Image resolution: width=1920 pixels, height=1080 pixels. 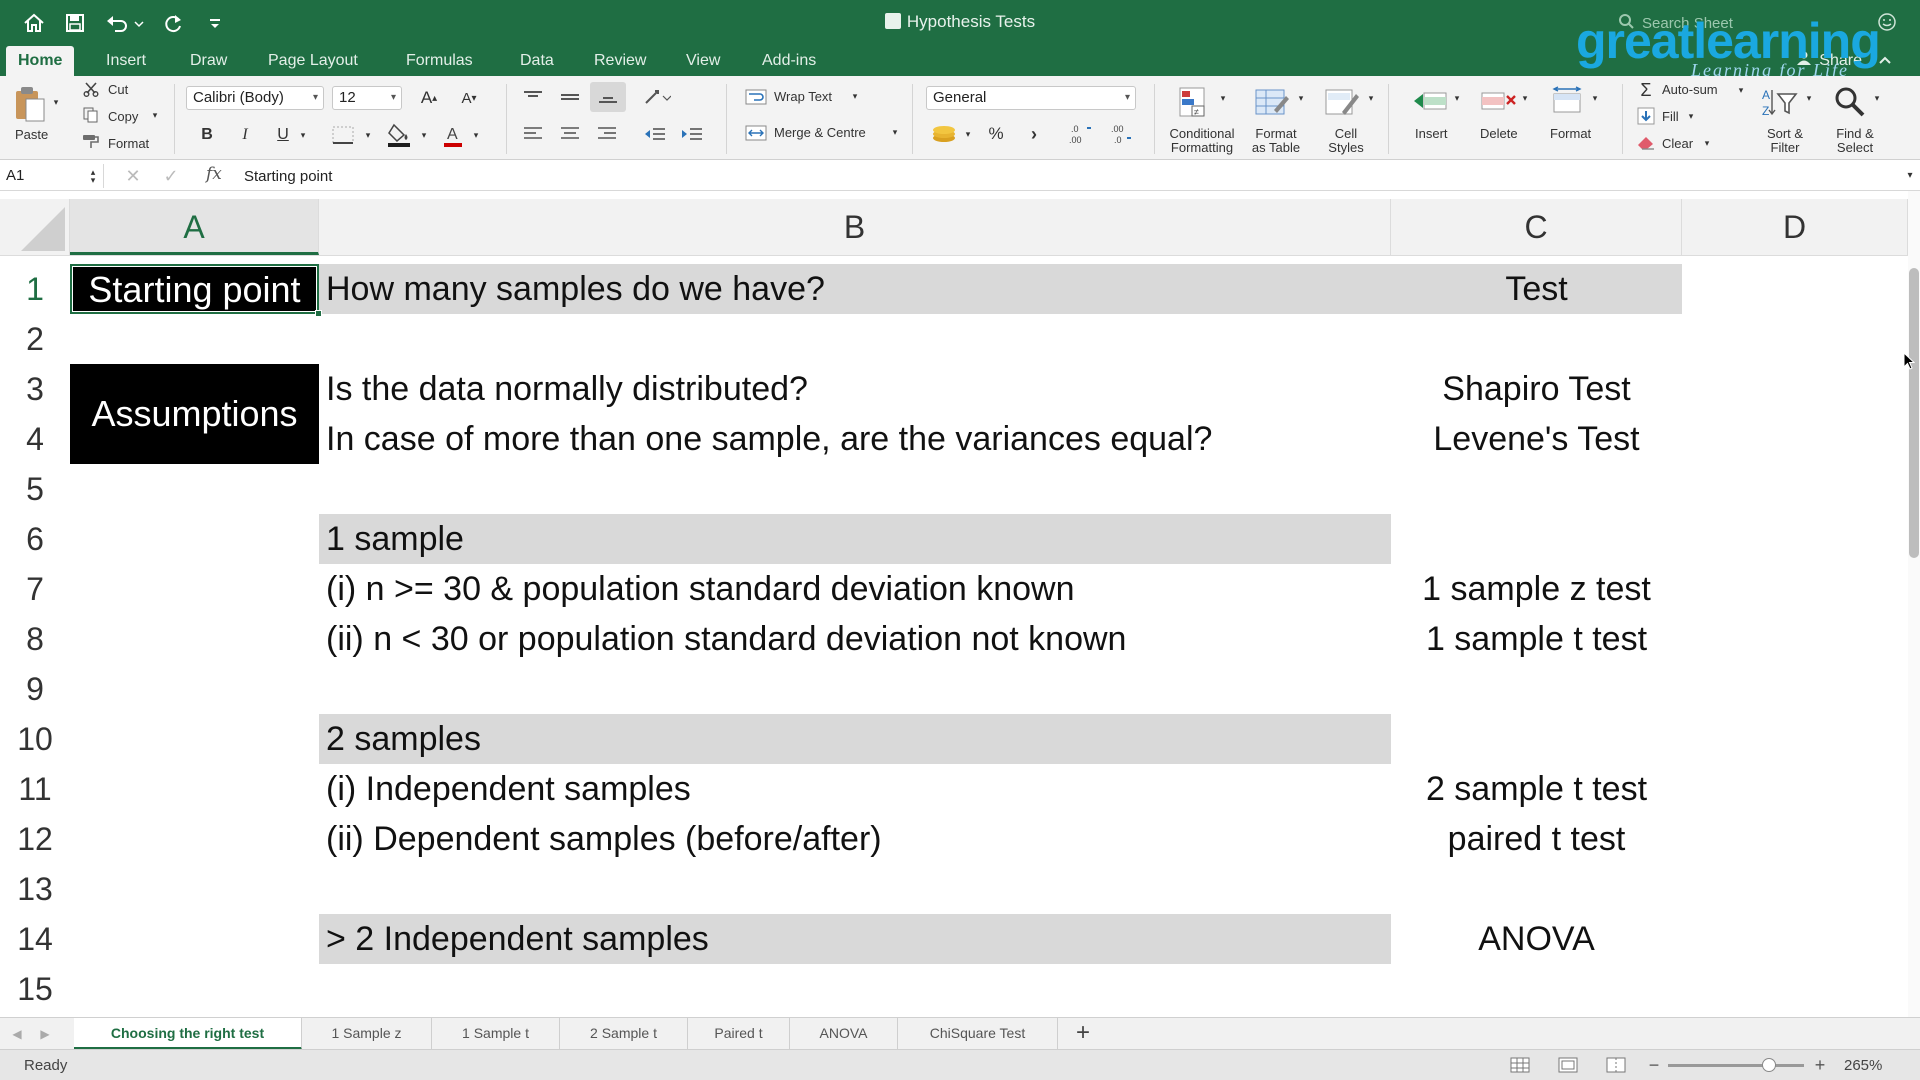 What do you see at coordinates (1690, 89) in the screenshot?
I see `autosum-label: Auto-sum` at bounding box center [1690, 89].